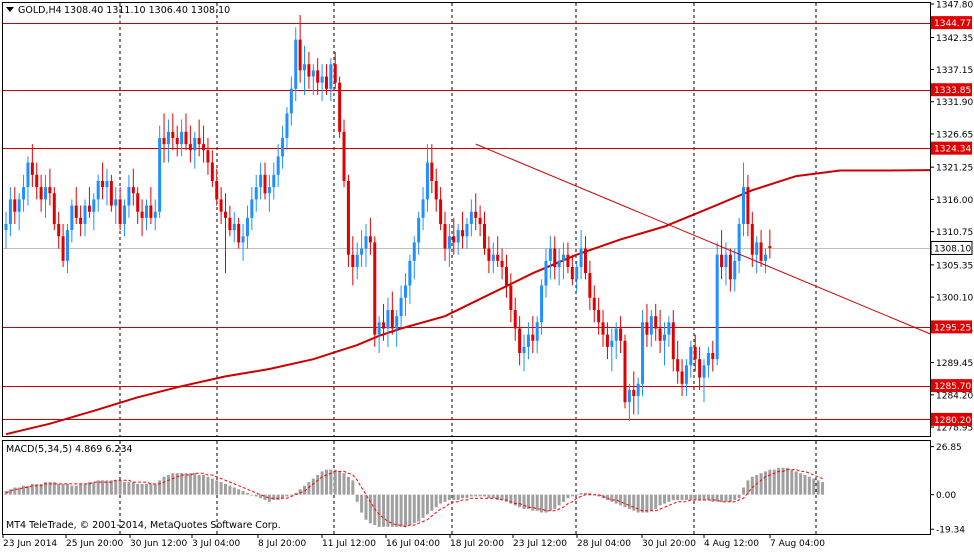 The height and width of the screenshot is (556, 974). What do you see at coordinates (952, 249) in the screenshot?
I see `current-price-text: 1308.10` at bounding box center [952, 249].